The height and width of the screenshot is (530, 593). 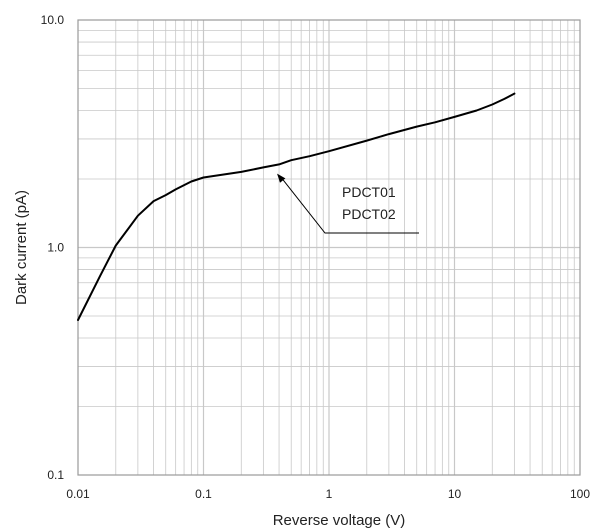 I want to click on annotation-leader-line, so click(x=350, y=206).